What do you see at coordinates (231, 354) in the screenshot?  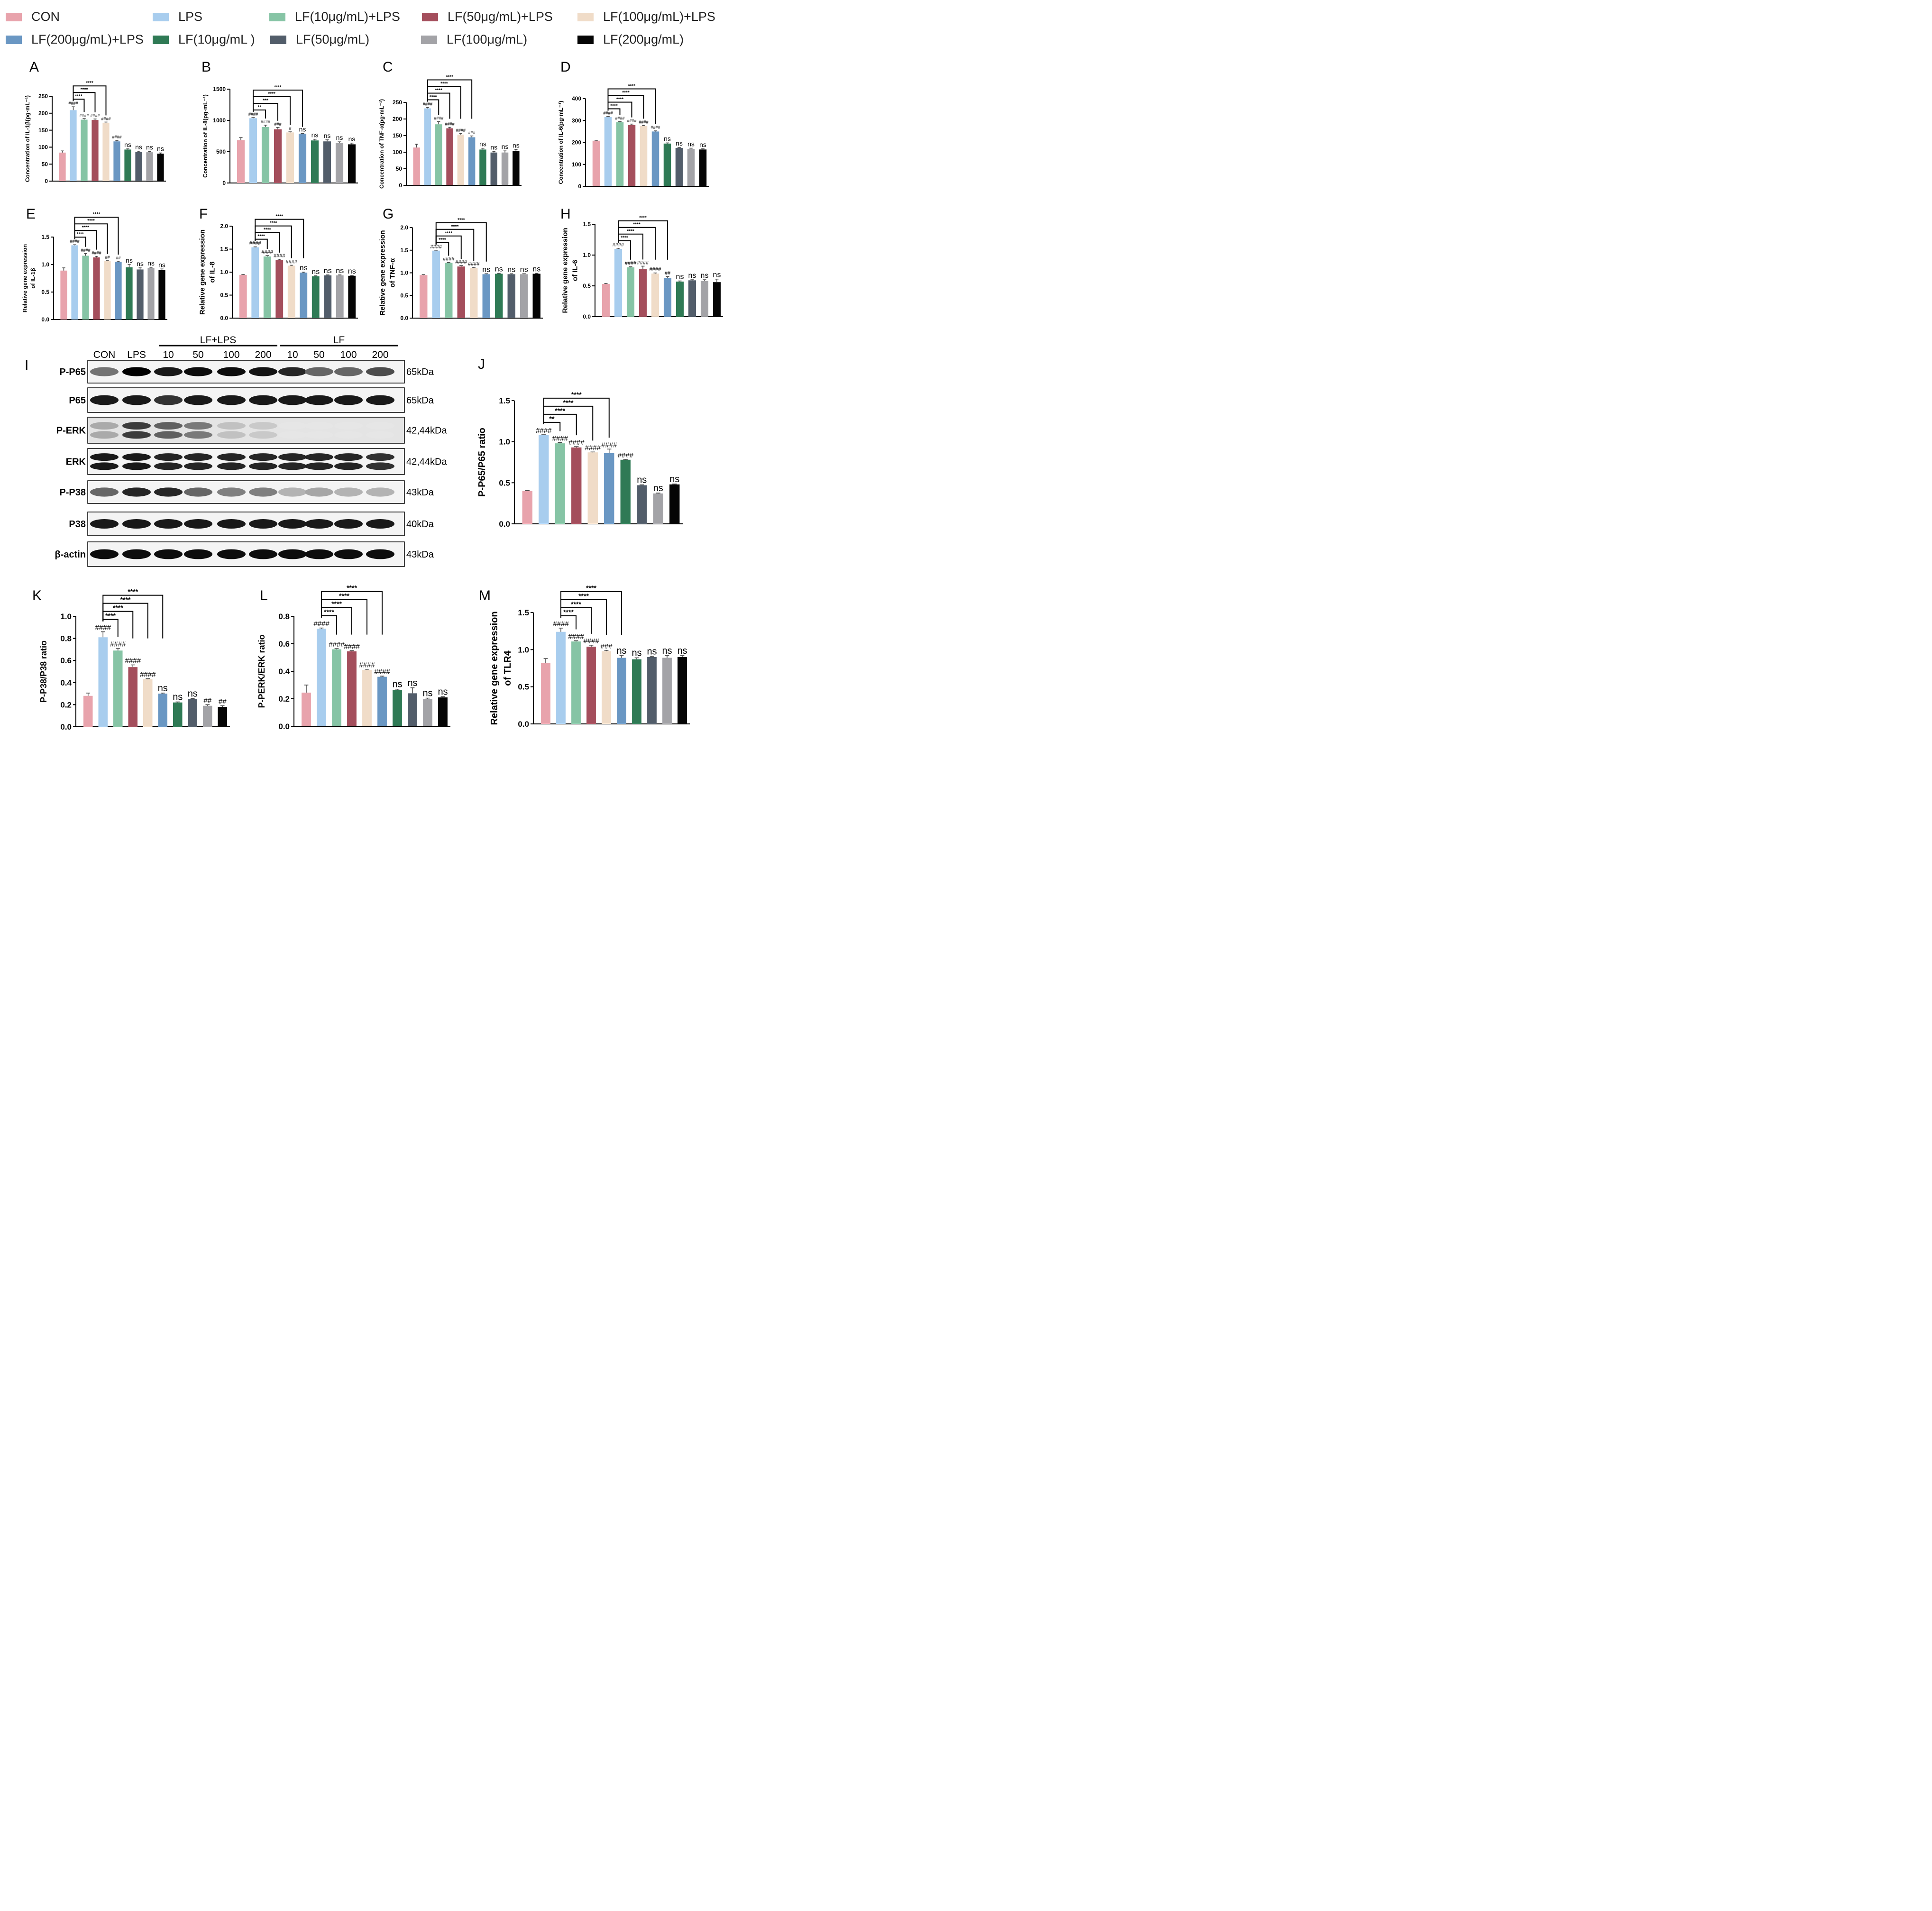 I see `lane-label: 100` at bounding box center [231, 354].